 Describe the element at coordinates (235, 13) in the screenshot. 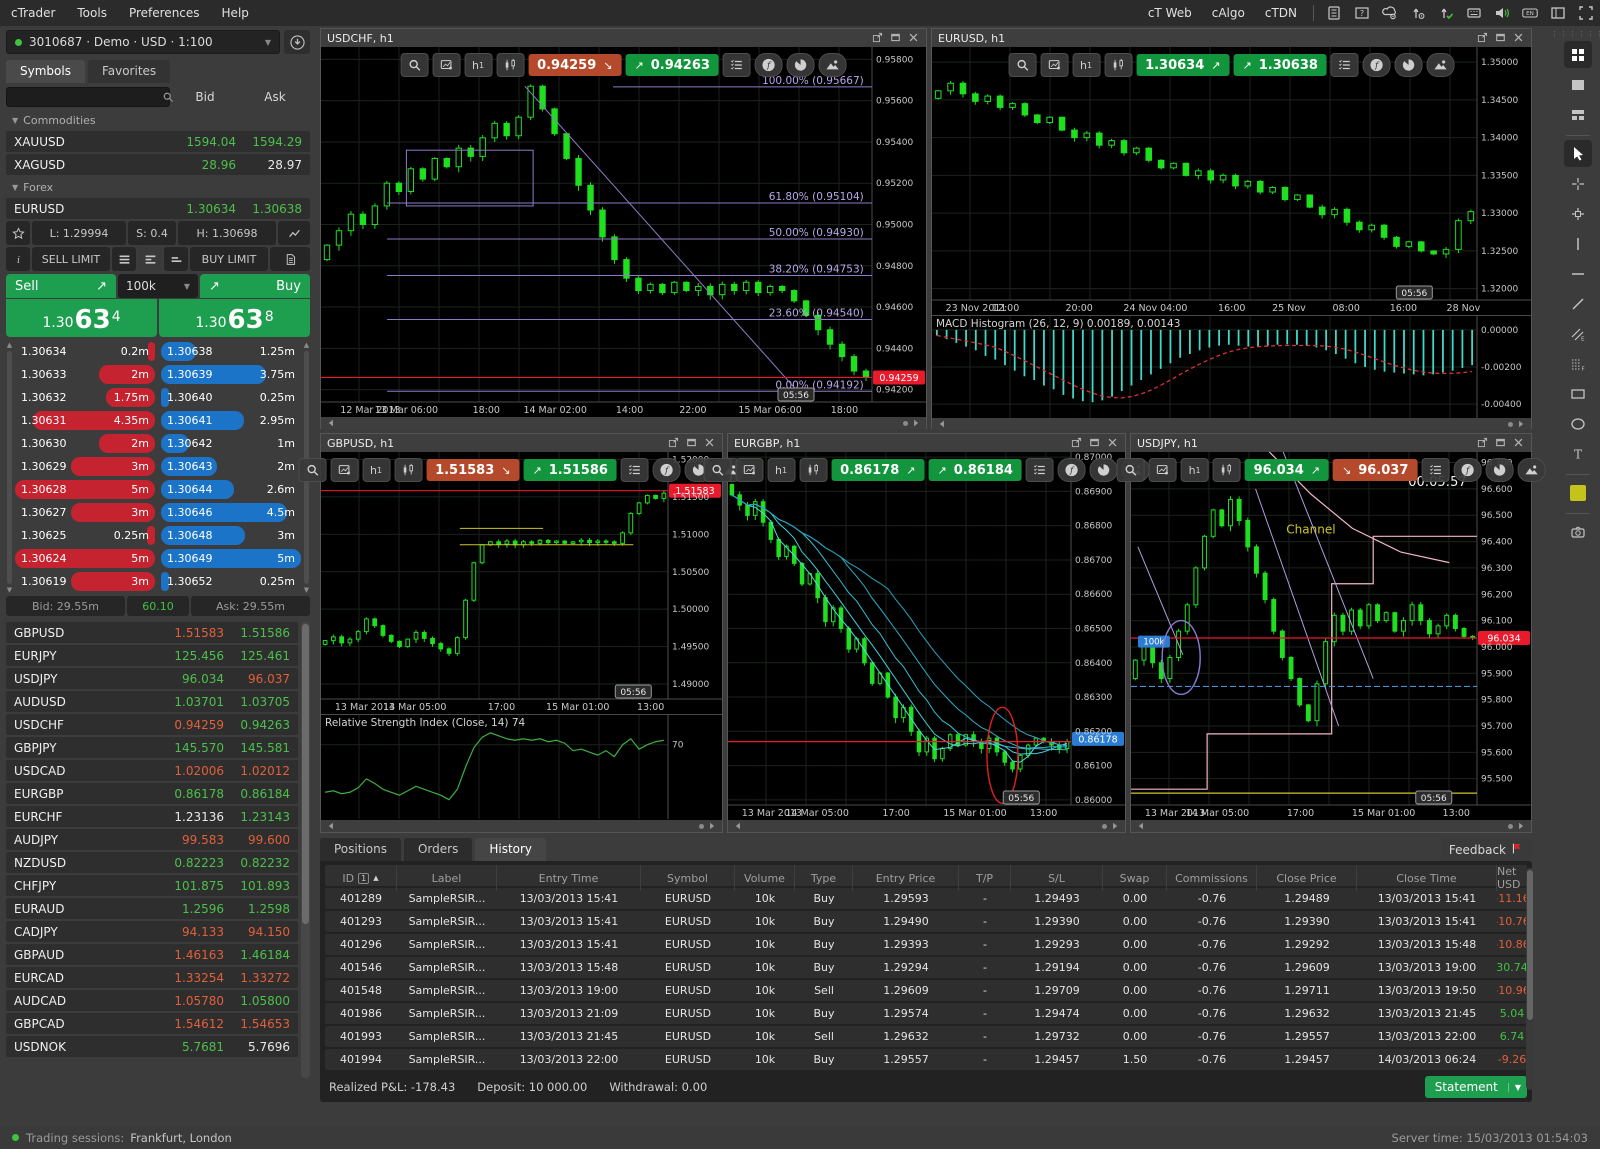

I see `menu-help: Help` at that location.